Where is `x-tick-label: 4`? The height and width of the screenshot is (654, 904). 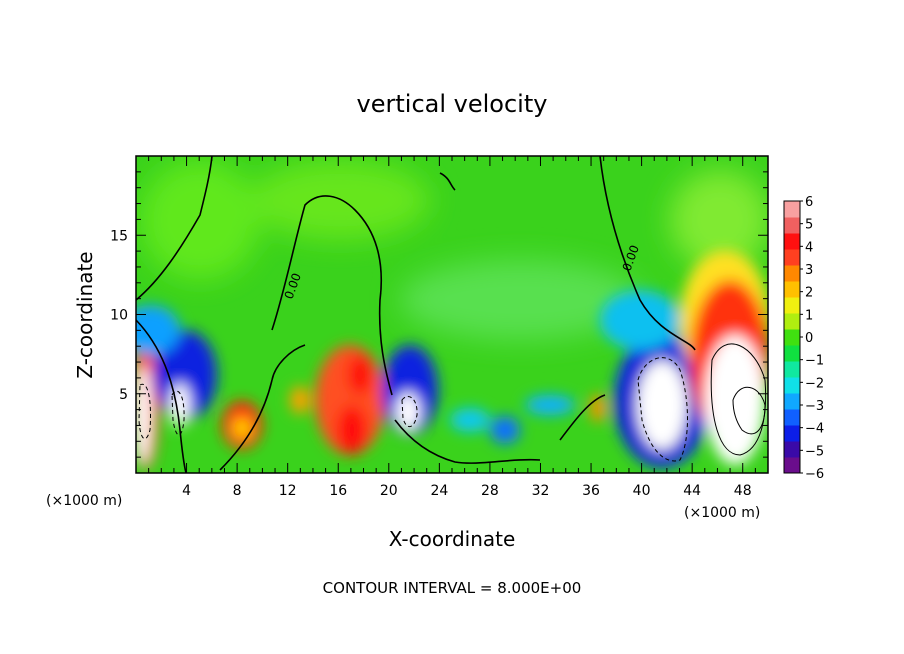
x-tick-label: 4 is located at coordinates (186, 491).